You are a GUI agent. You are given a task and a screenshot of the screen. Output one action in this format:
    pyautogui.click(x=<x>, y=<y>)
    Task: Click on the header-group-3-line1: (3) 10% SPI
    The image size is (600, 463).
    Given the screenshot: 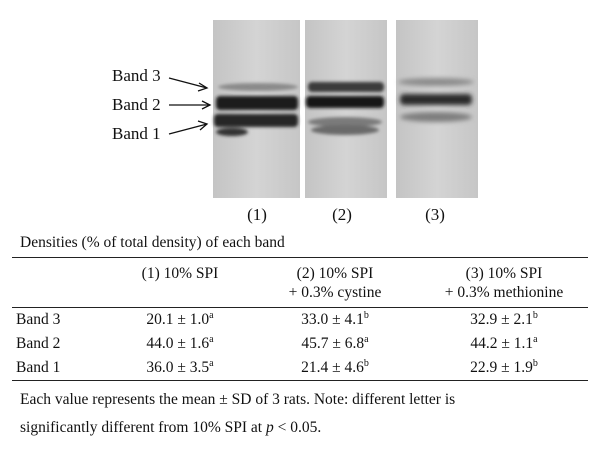 What is the action you would take?
    pyautogui.click(x=504, y=273)
    